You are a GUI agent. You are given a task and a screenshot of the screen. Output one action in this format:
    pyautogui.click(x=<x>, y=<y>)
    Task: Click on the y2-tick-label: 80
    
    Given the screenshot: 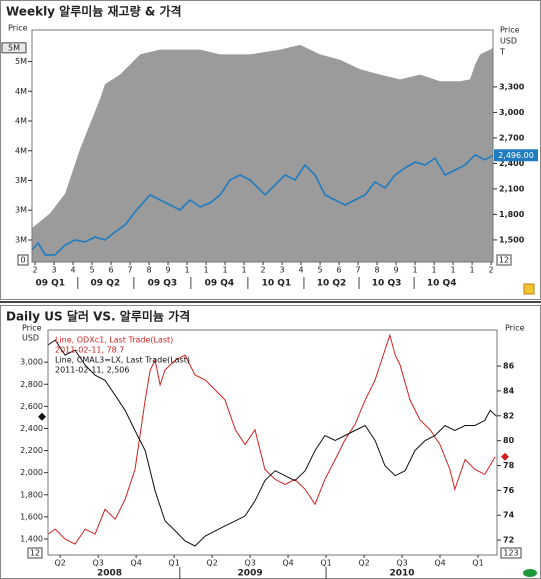 What is the action you would take?
    pyautogui.click(x=509, y=440)
    